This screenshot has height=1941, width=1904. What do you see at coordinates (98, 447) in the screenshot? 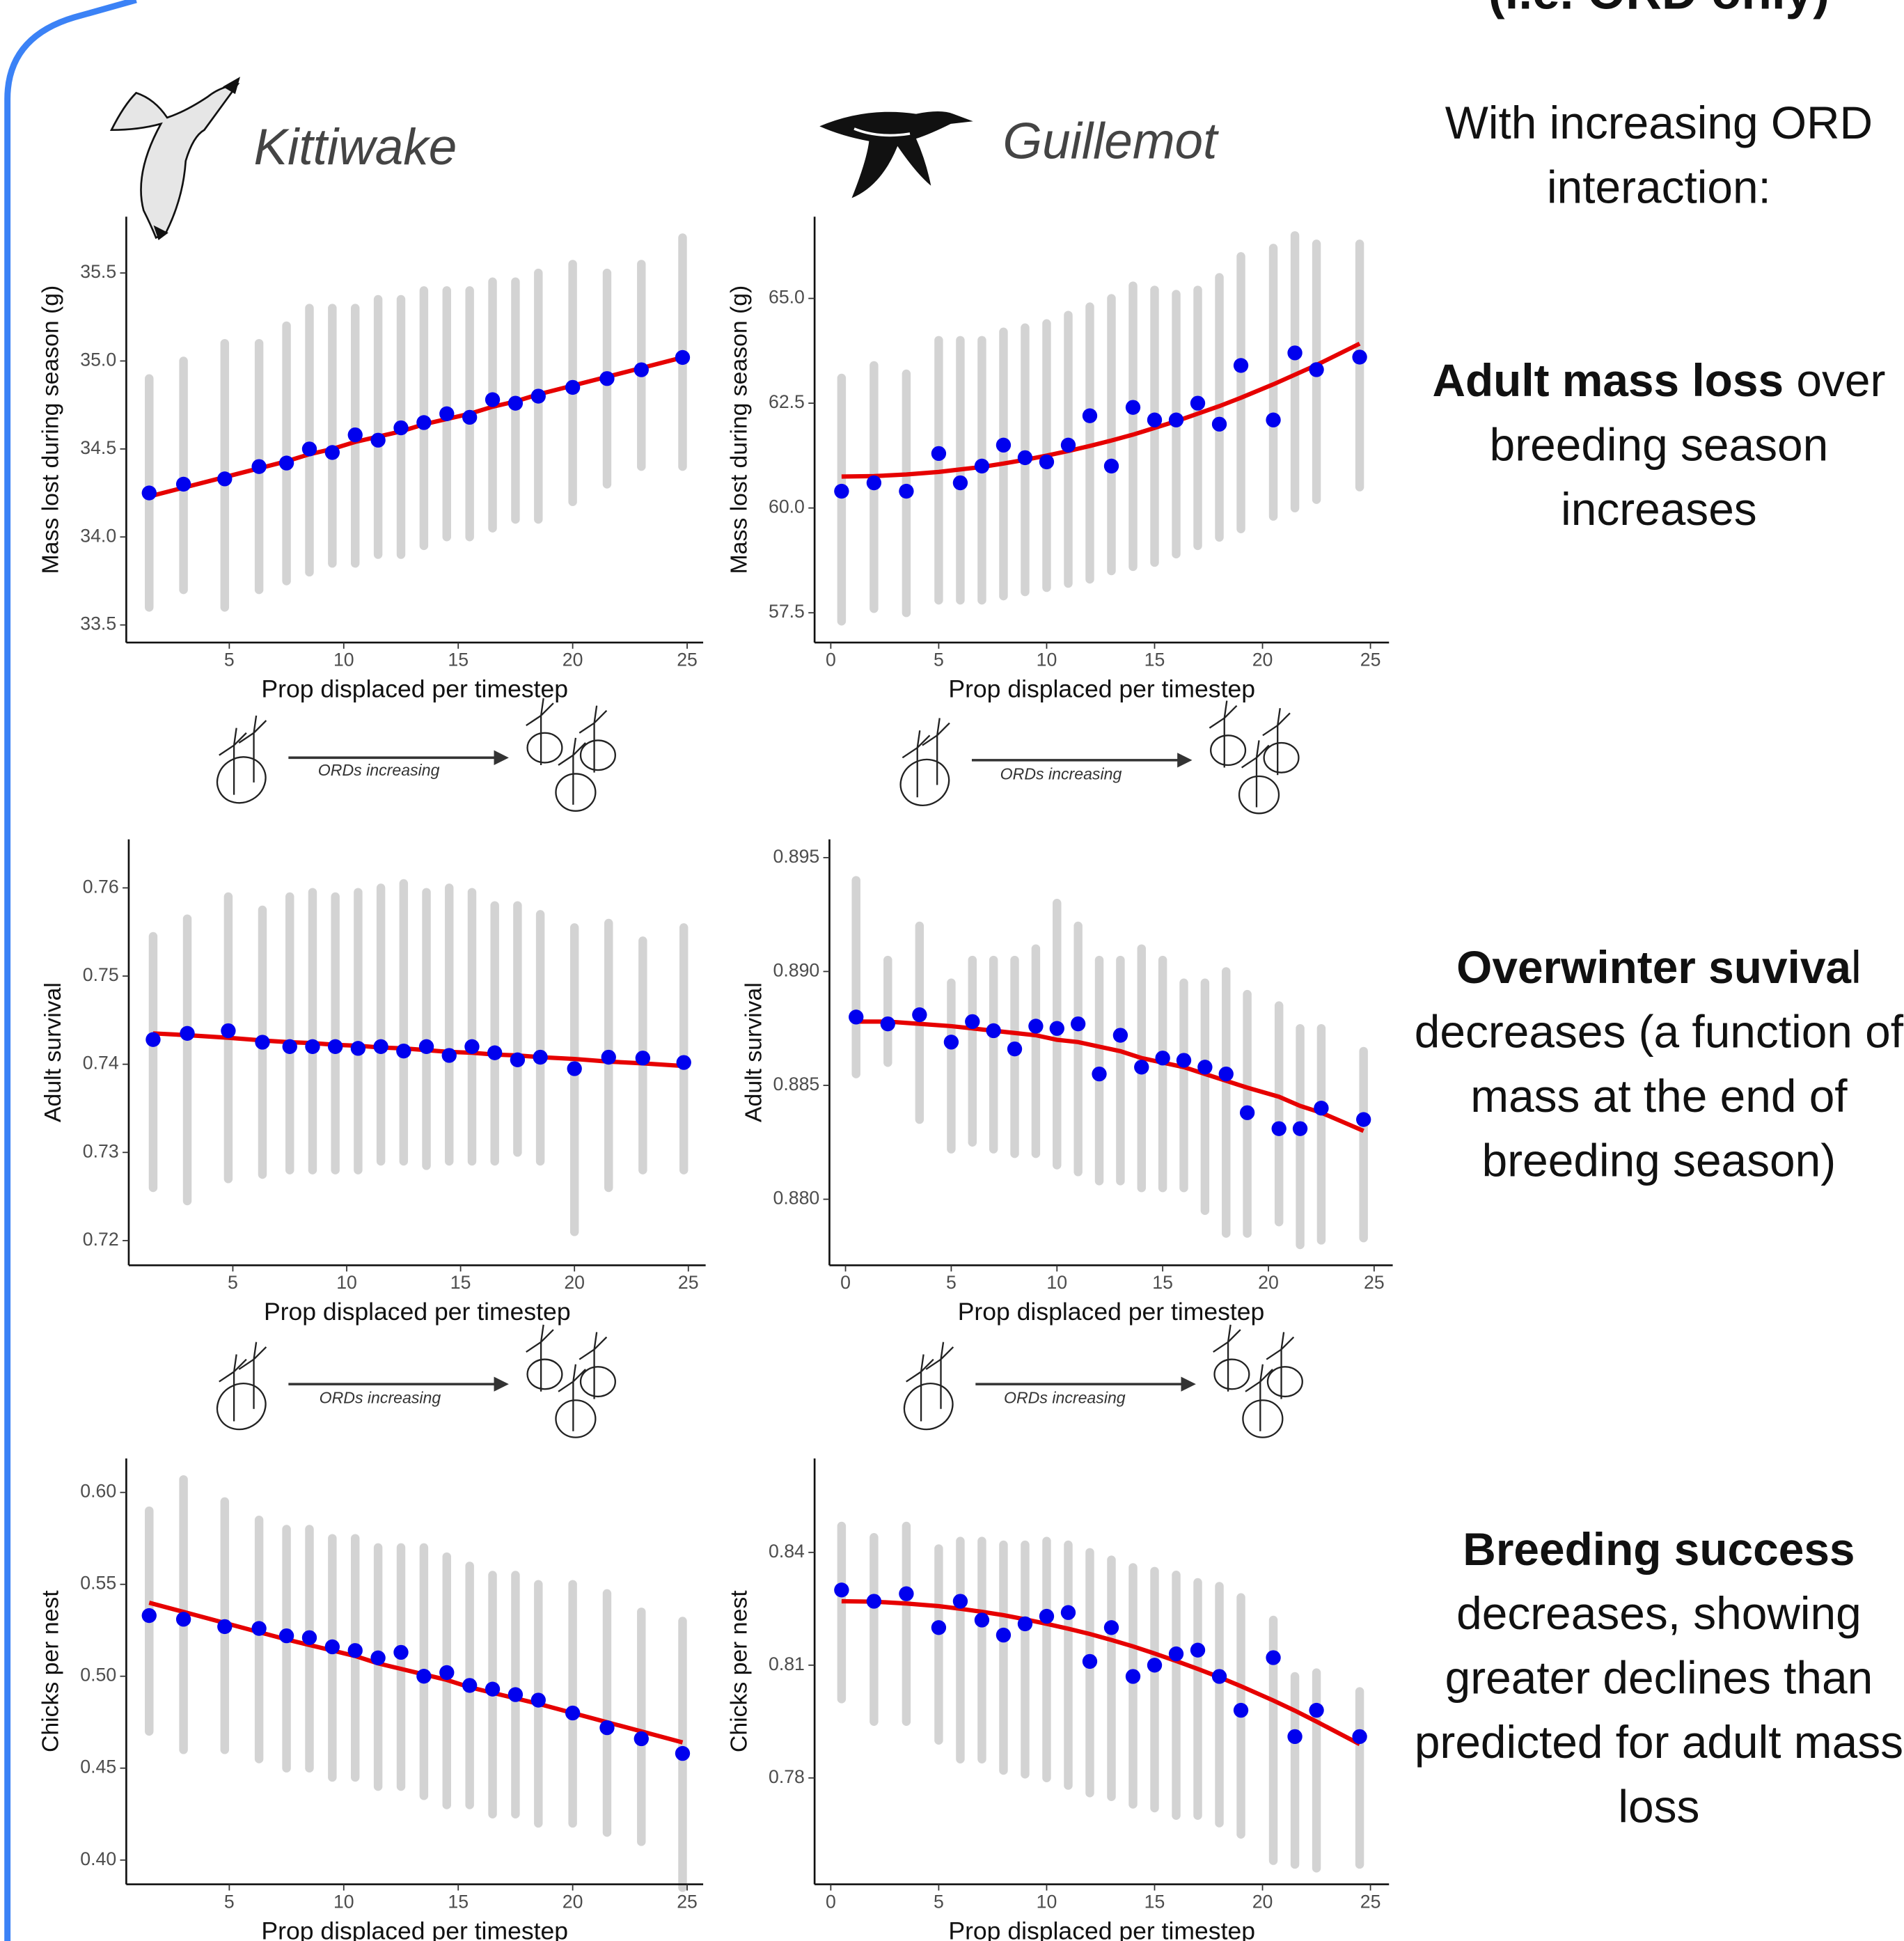
I see `y-tick-label: 34.5` at bounding box center [98, 447].